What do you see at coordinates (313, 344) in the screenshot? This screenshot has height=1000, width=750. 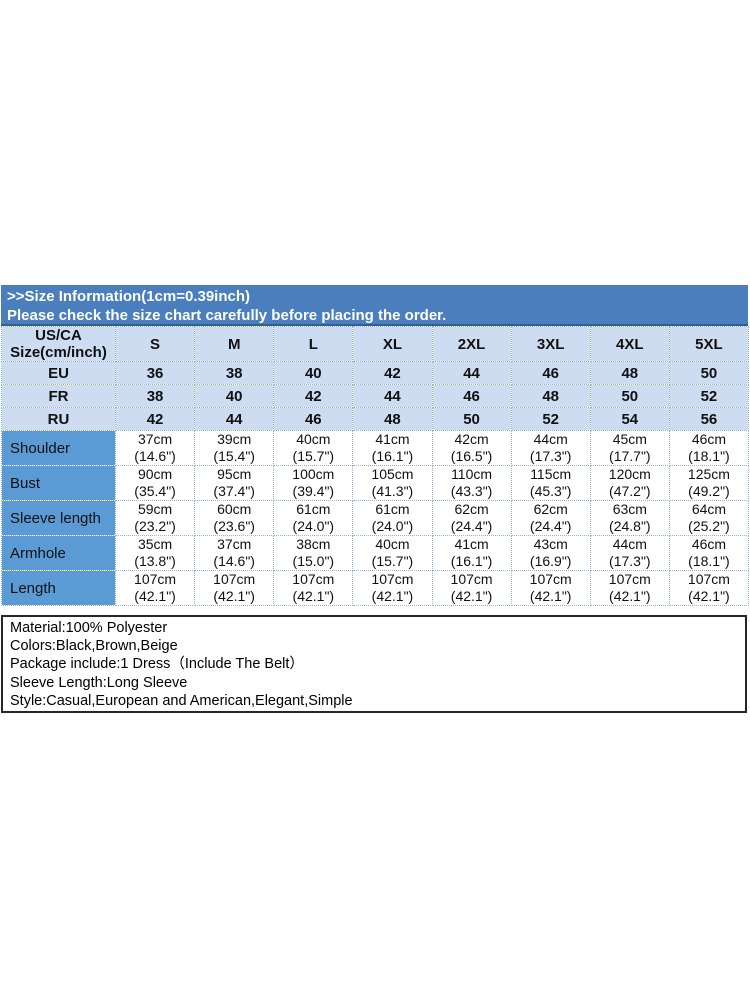 I see `size-header-cell: L` at bounding box center [313, 344].